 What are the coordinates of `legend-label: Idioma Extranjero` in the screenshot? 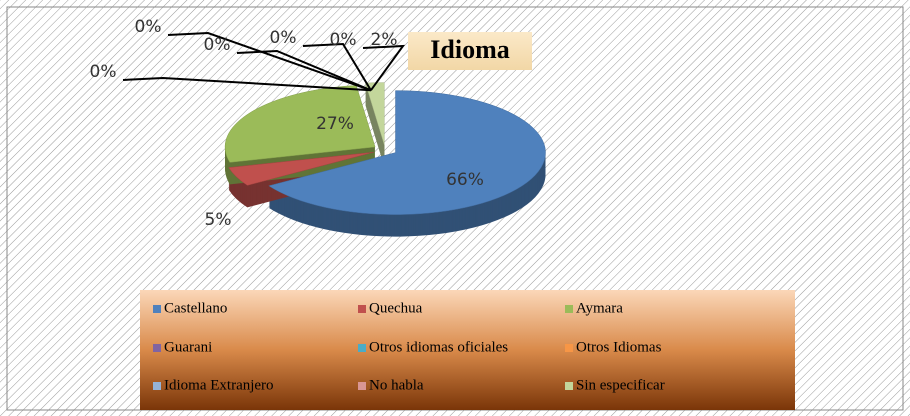 It's located at (219, 385).